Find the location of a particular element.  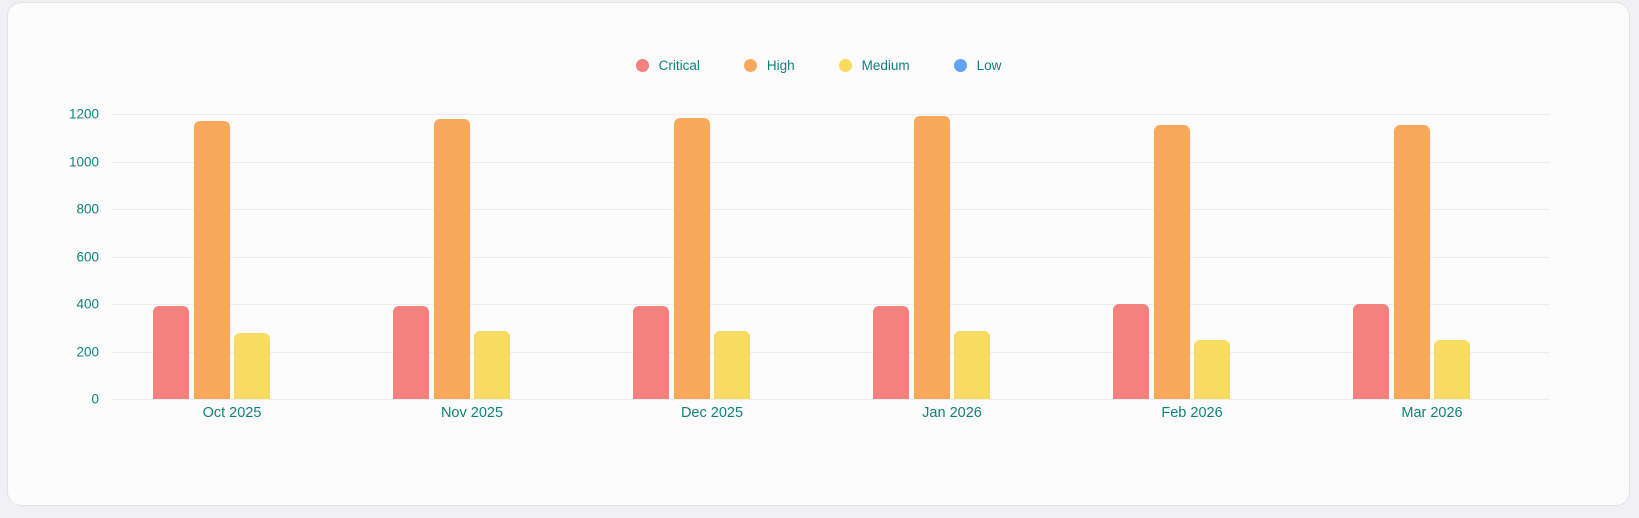

bar-critical-oct-2025 is located at coordinates (171, 352).